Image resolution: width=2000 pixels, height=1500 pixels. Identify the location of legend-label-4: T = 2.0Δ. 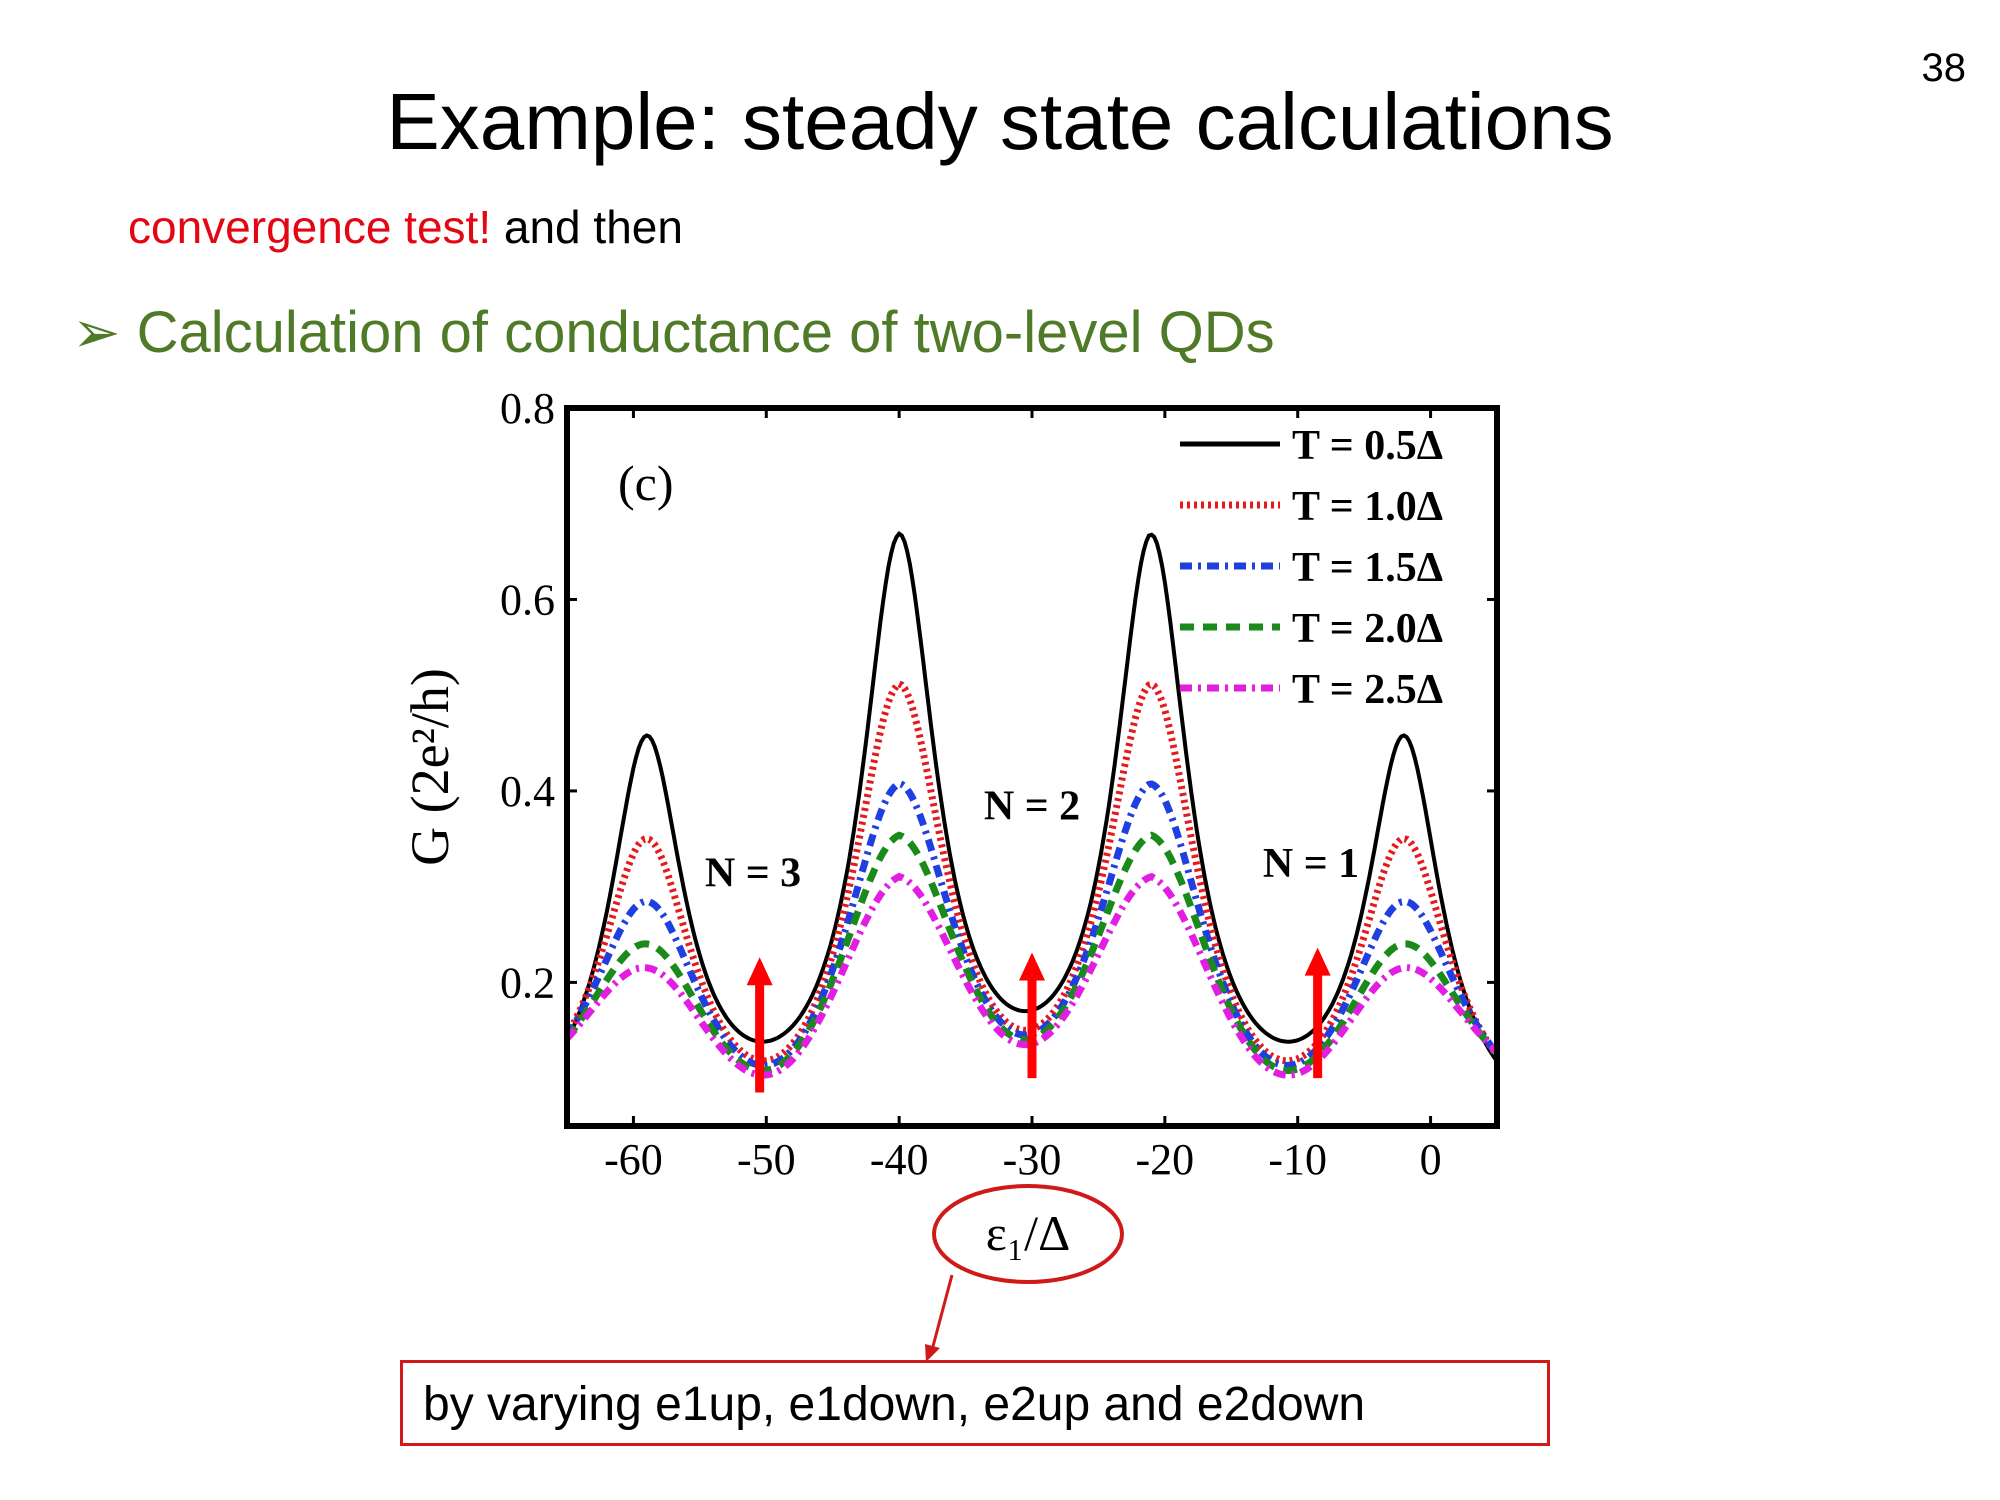
(1367, 629).